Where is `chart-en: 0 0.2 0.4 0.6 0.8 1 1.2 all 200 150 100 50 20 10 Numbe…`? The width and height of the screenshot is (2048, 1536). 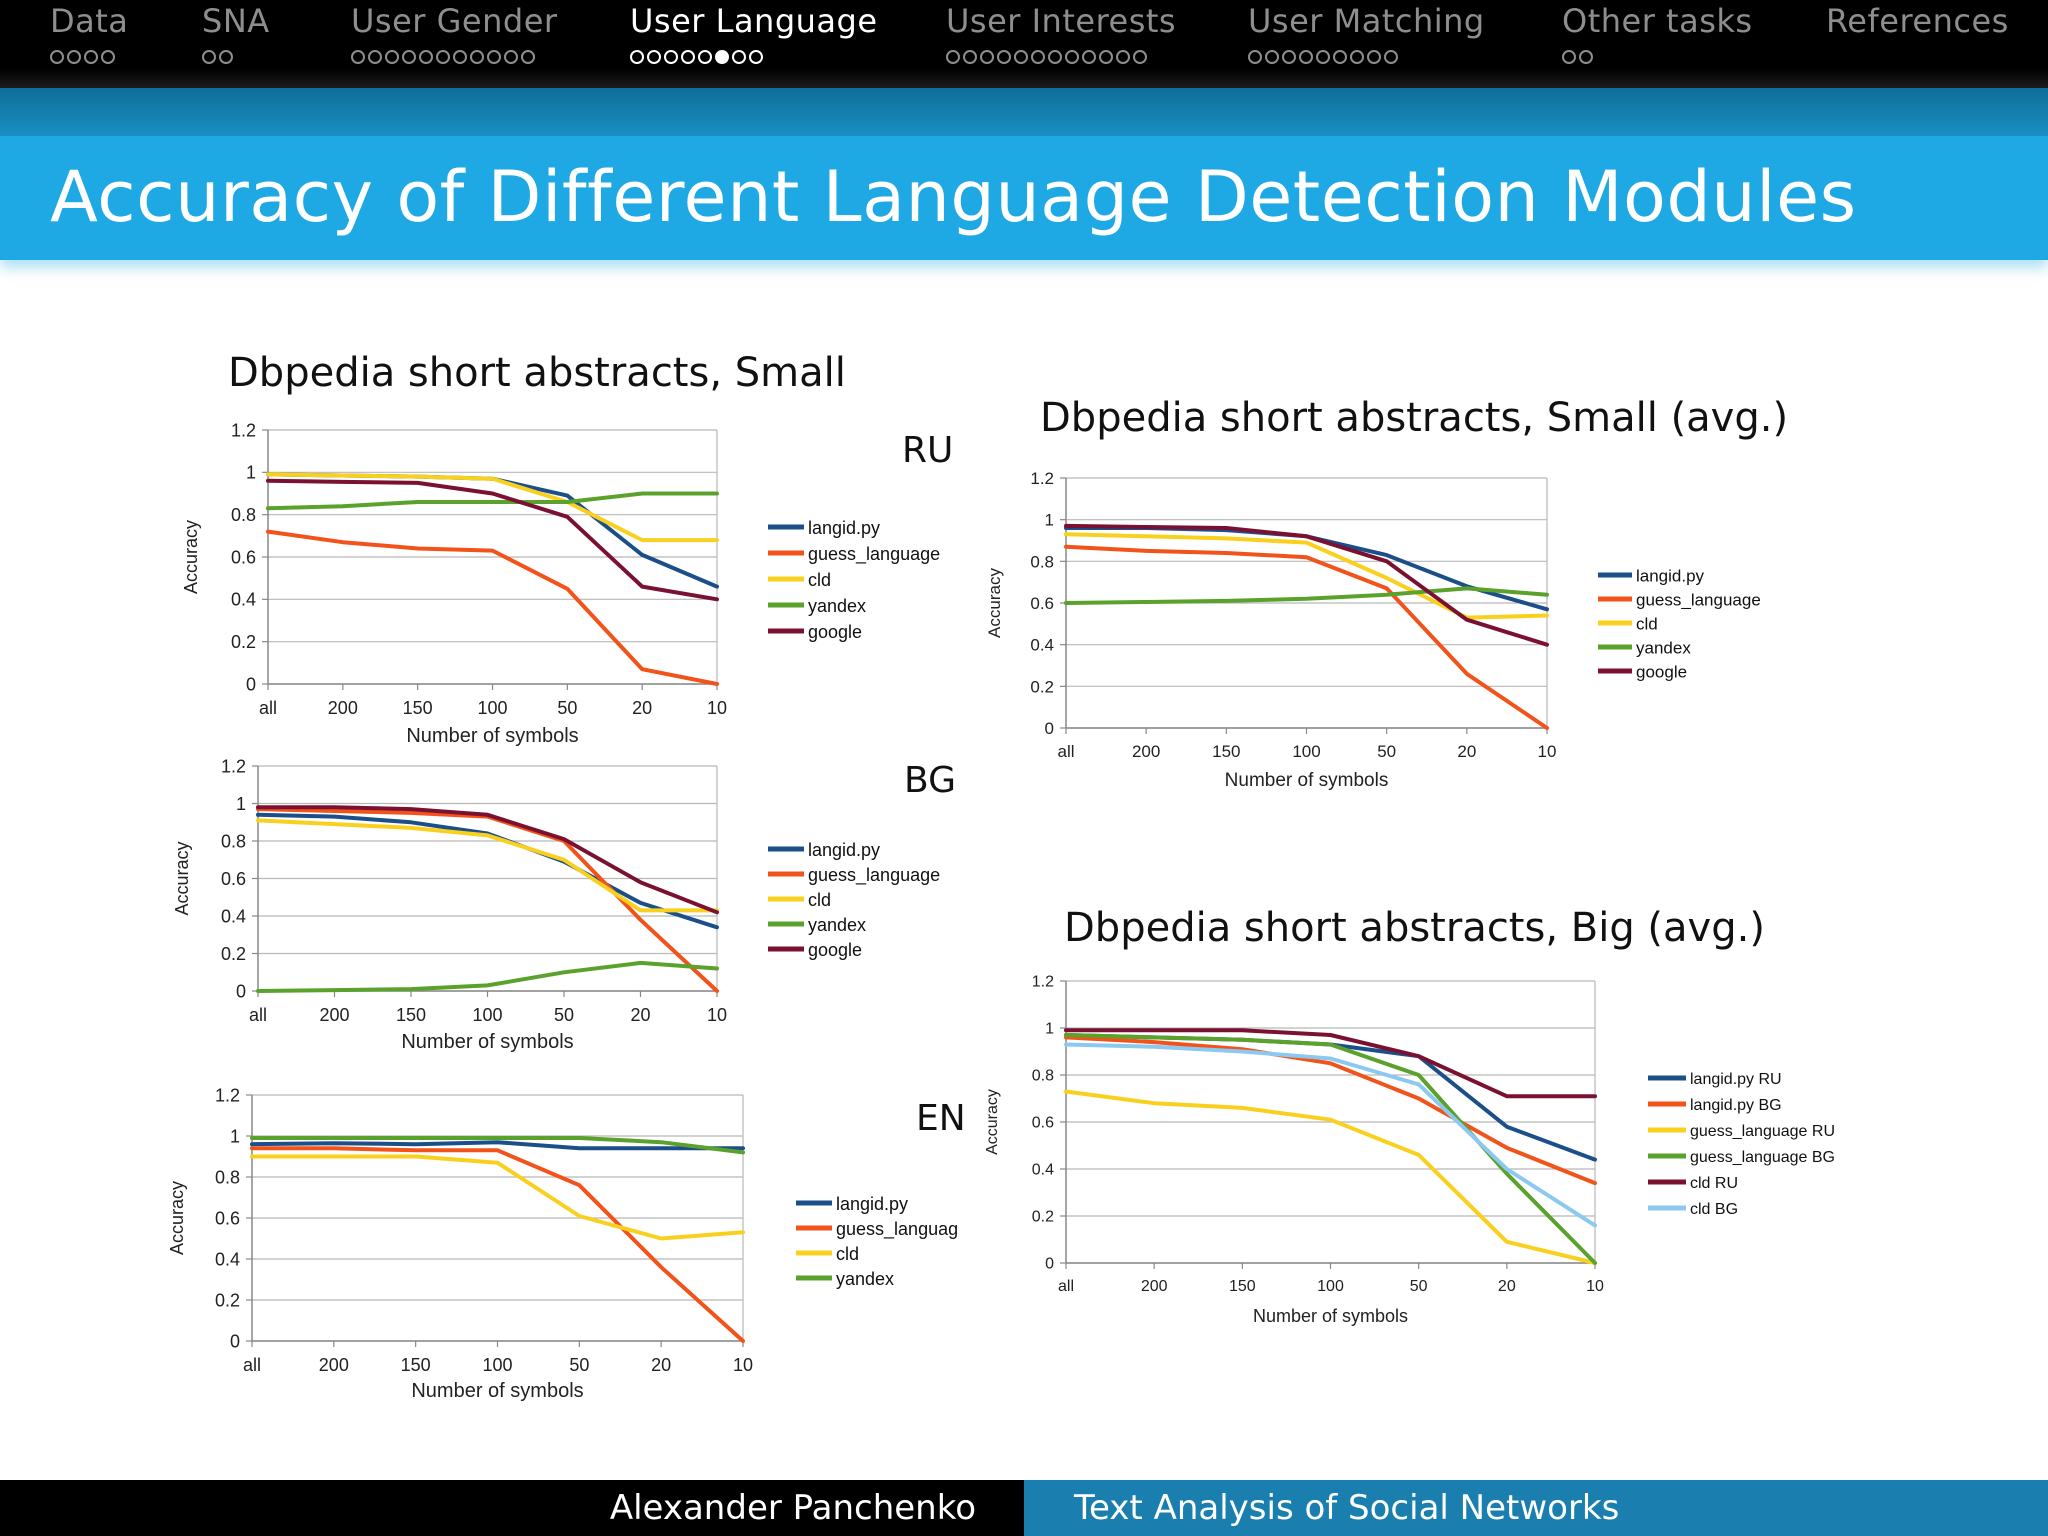 chart-en: 0 0.2 0.4 0.6 0.8 1 1.2 all 200 150 100 50 20 10 Numbe… is located at coordinates (562, 1243).